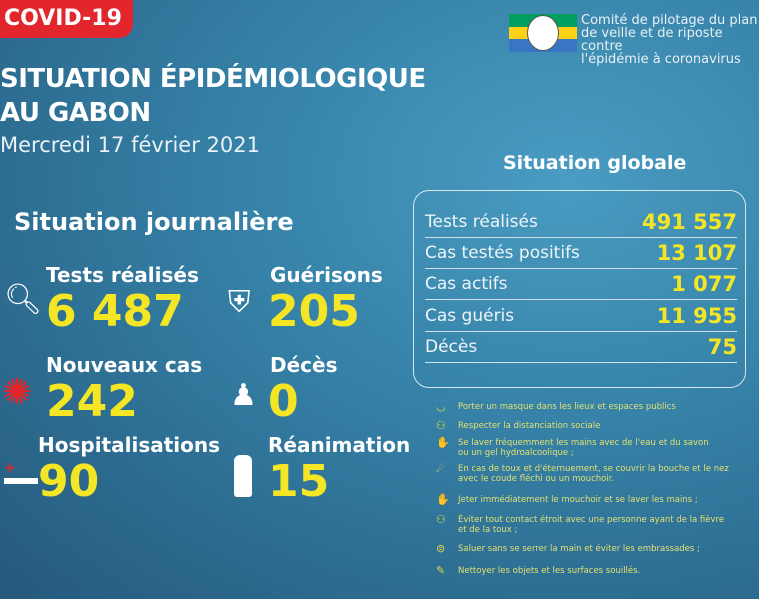 The image size is (759, 599). What do you see at coordinates (661, 59) in the screenshot?
I see `committee-line: l'épidémie à coronavirus` at bounding box center [661, 59].